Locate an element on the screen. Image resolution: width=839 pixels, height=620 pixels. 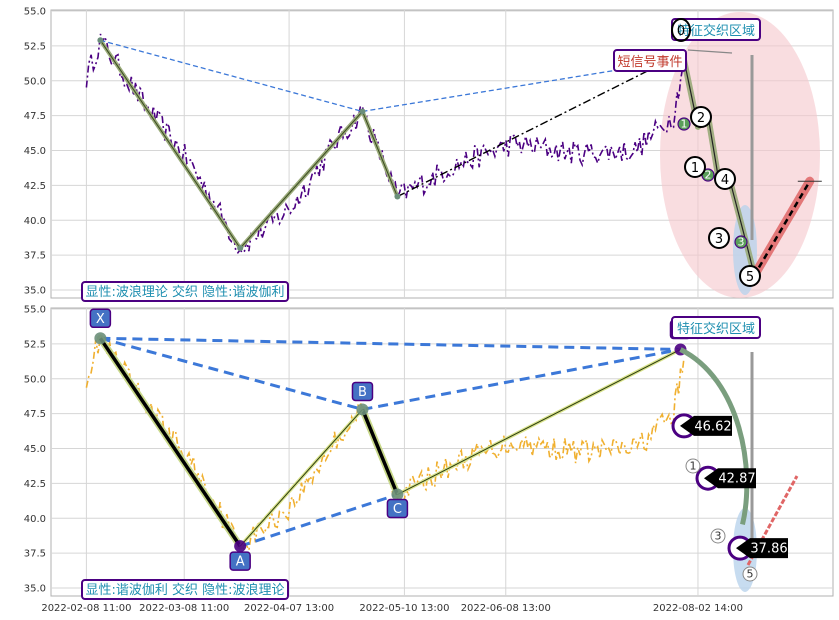
wave-number-text: 1 is located at coordinates (684, 124).